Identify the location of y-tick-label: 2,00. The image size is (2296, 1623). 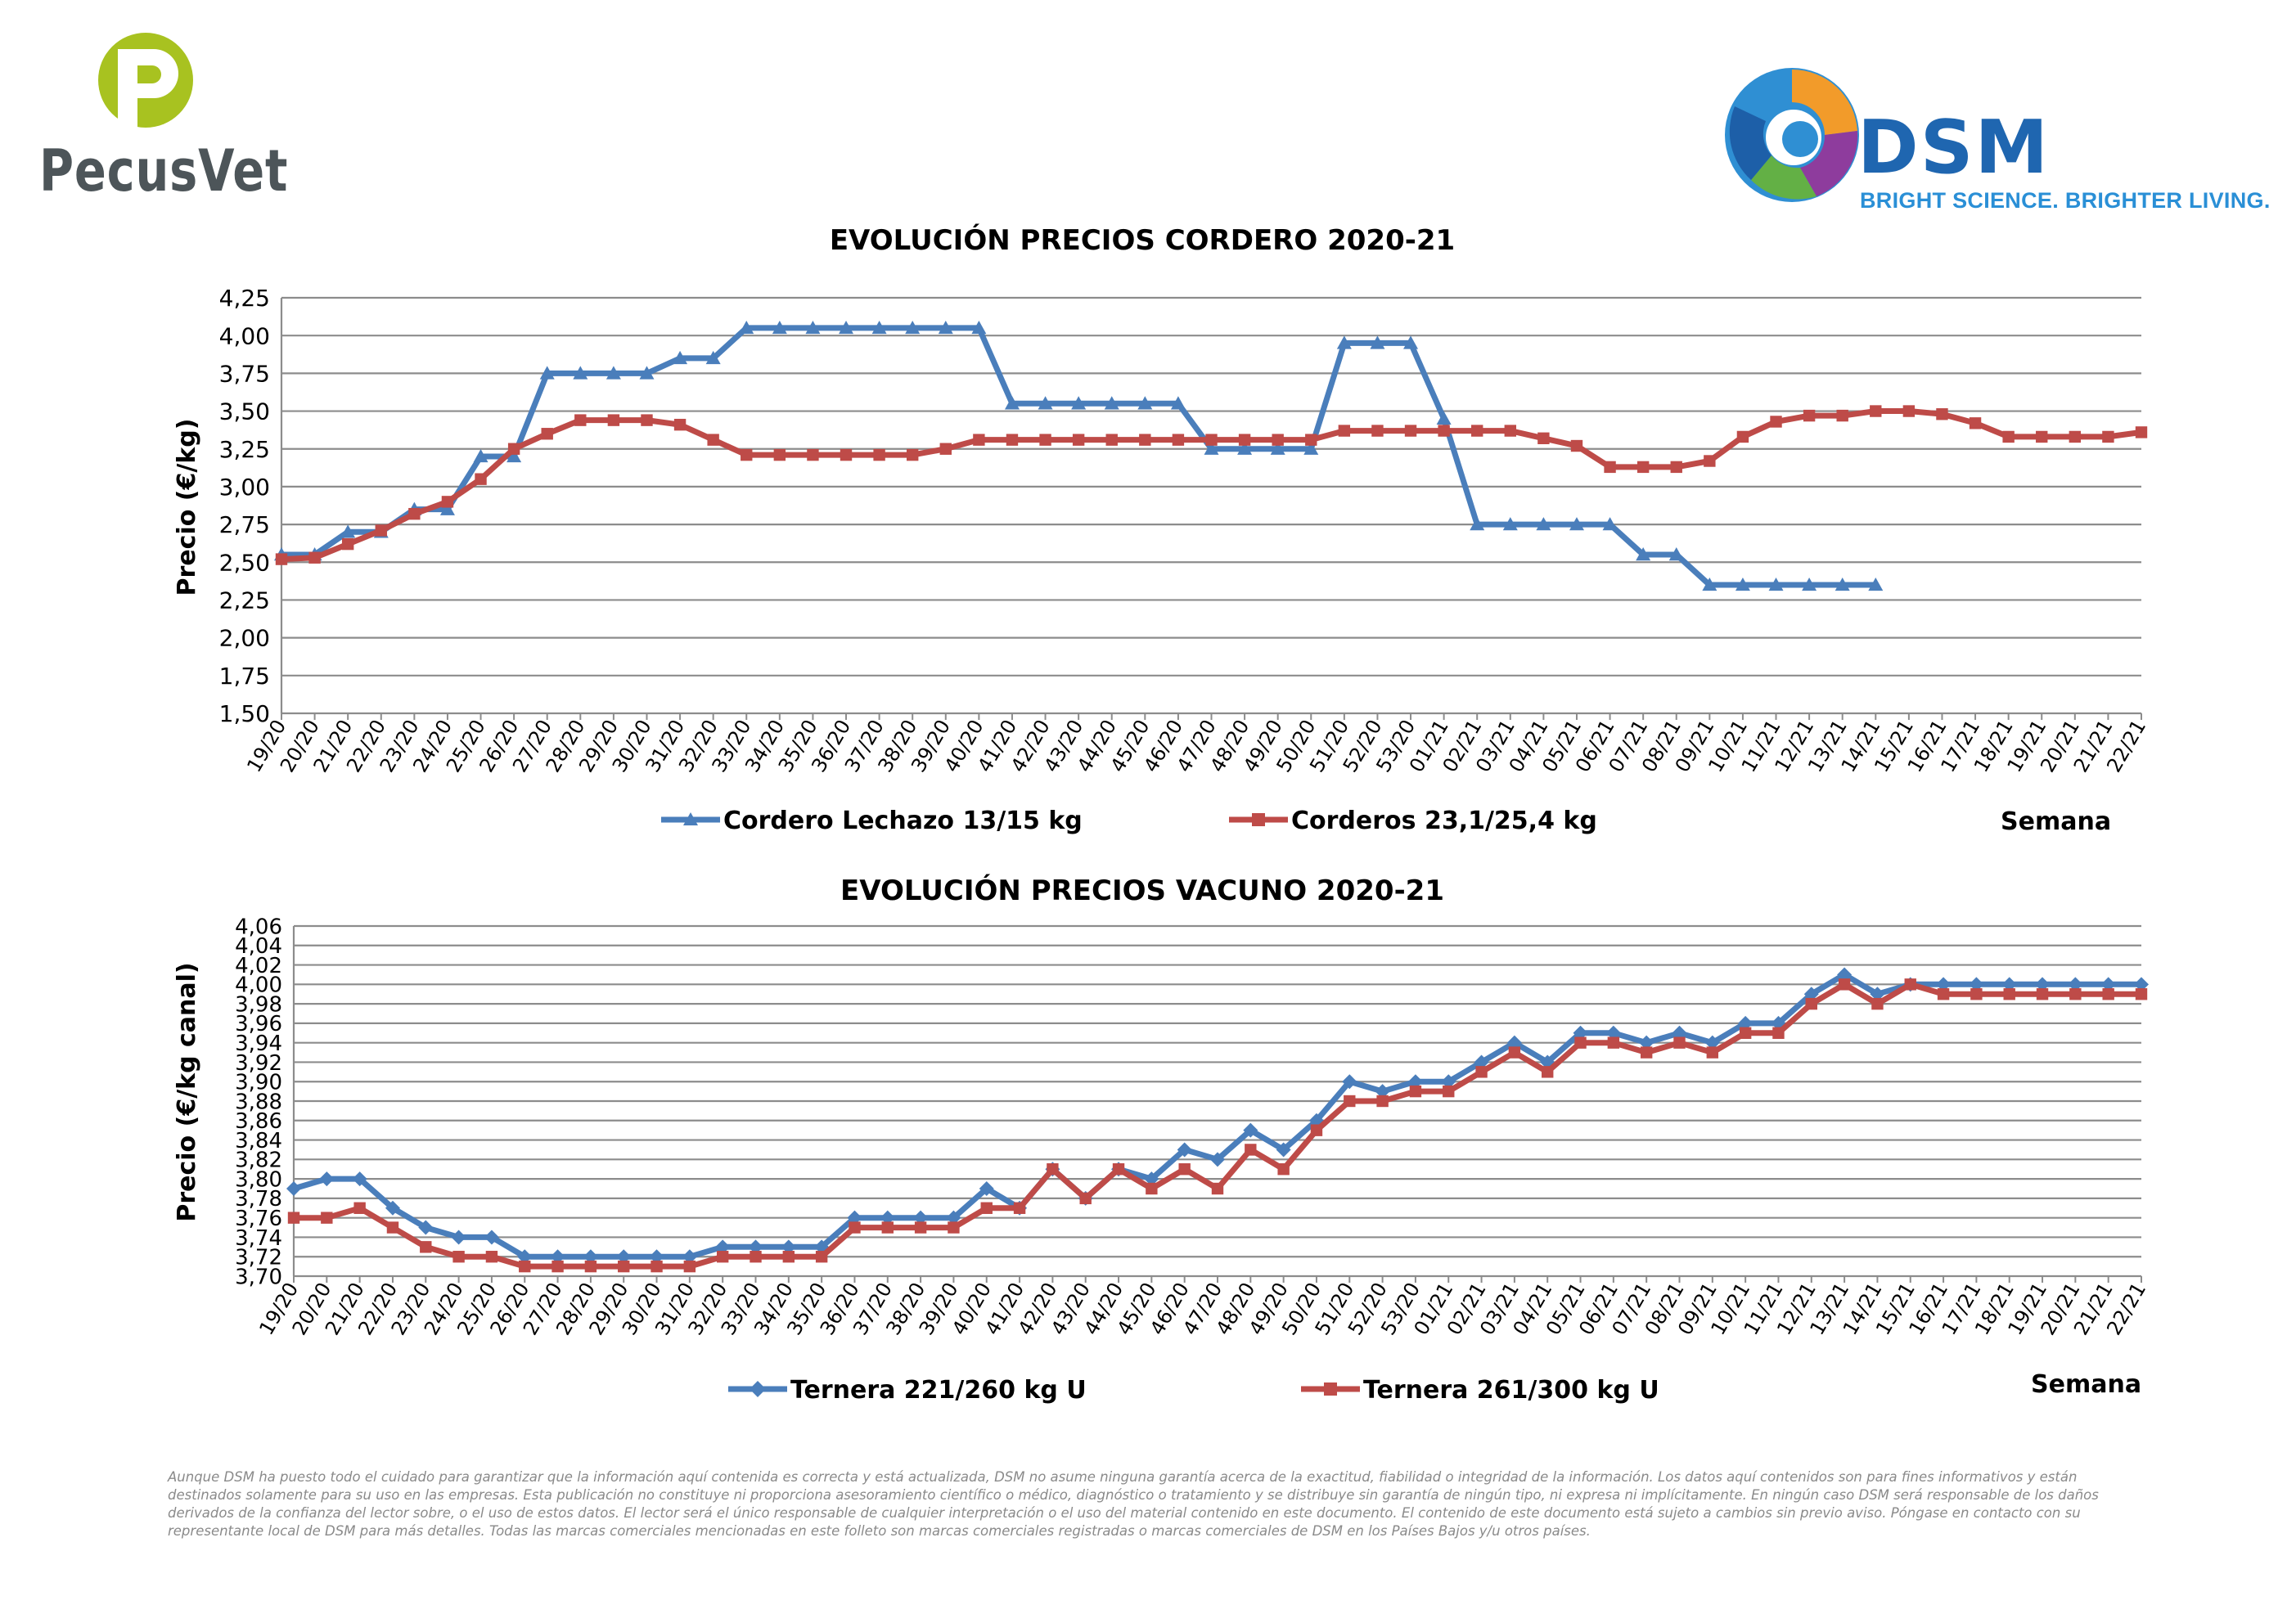
(244, 638).